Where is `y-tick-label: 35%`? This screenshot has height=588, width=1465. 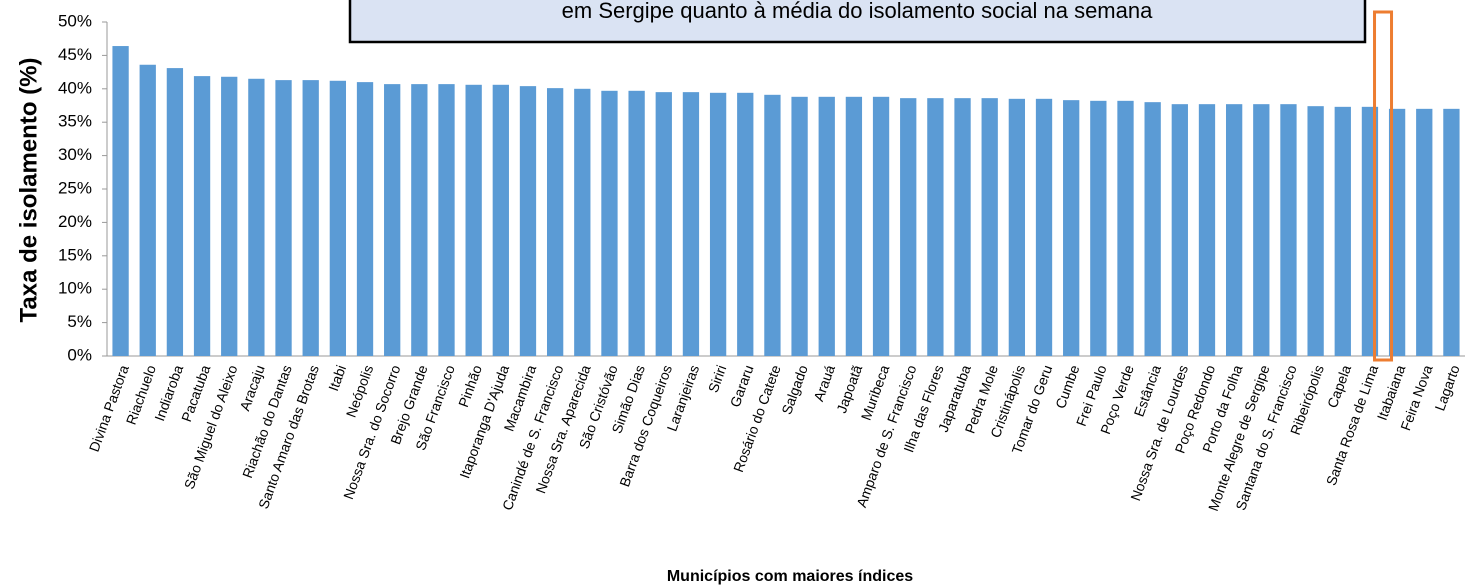 y-tick-label: 35% is located at coordinates (75, 121).